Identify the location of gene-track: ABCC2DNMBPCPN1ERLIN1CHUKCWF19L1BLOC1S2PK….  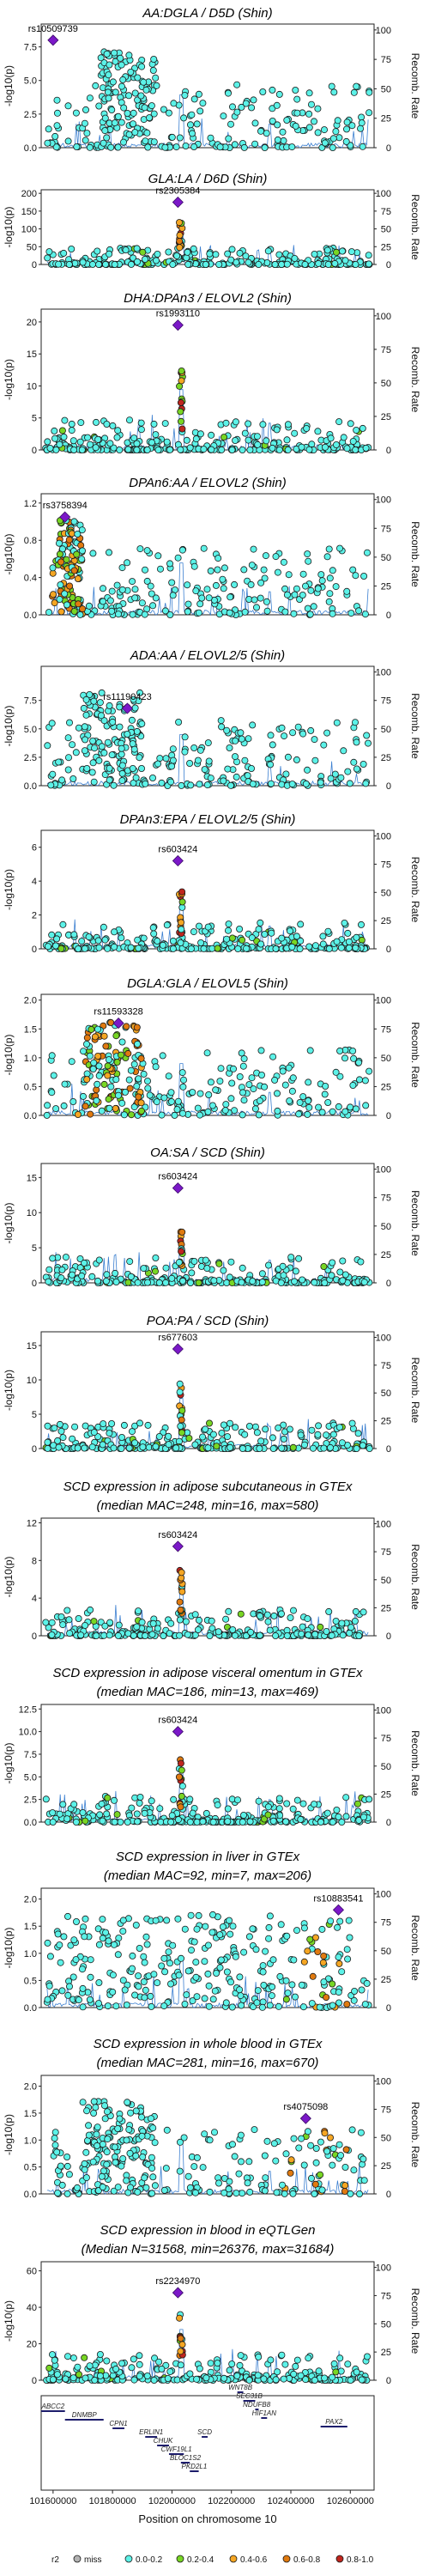
(207, 2437).